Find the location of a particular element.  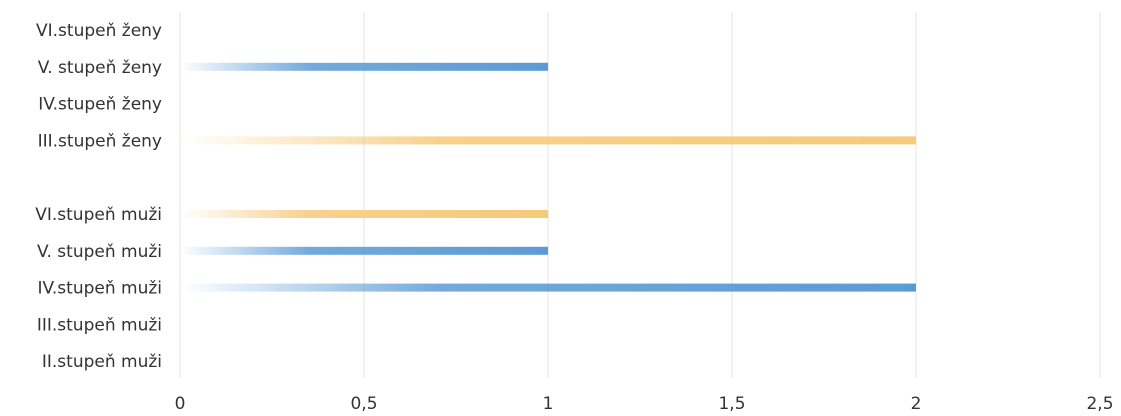

category-label: VI.stupeň ženy is located at coordinates (99, 31).